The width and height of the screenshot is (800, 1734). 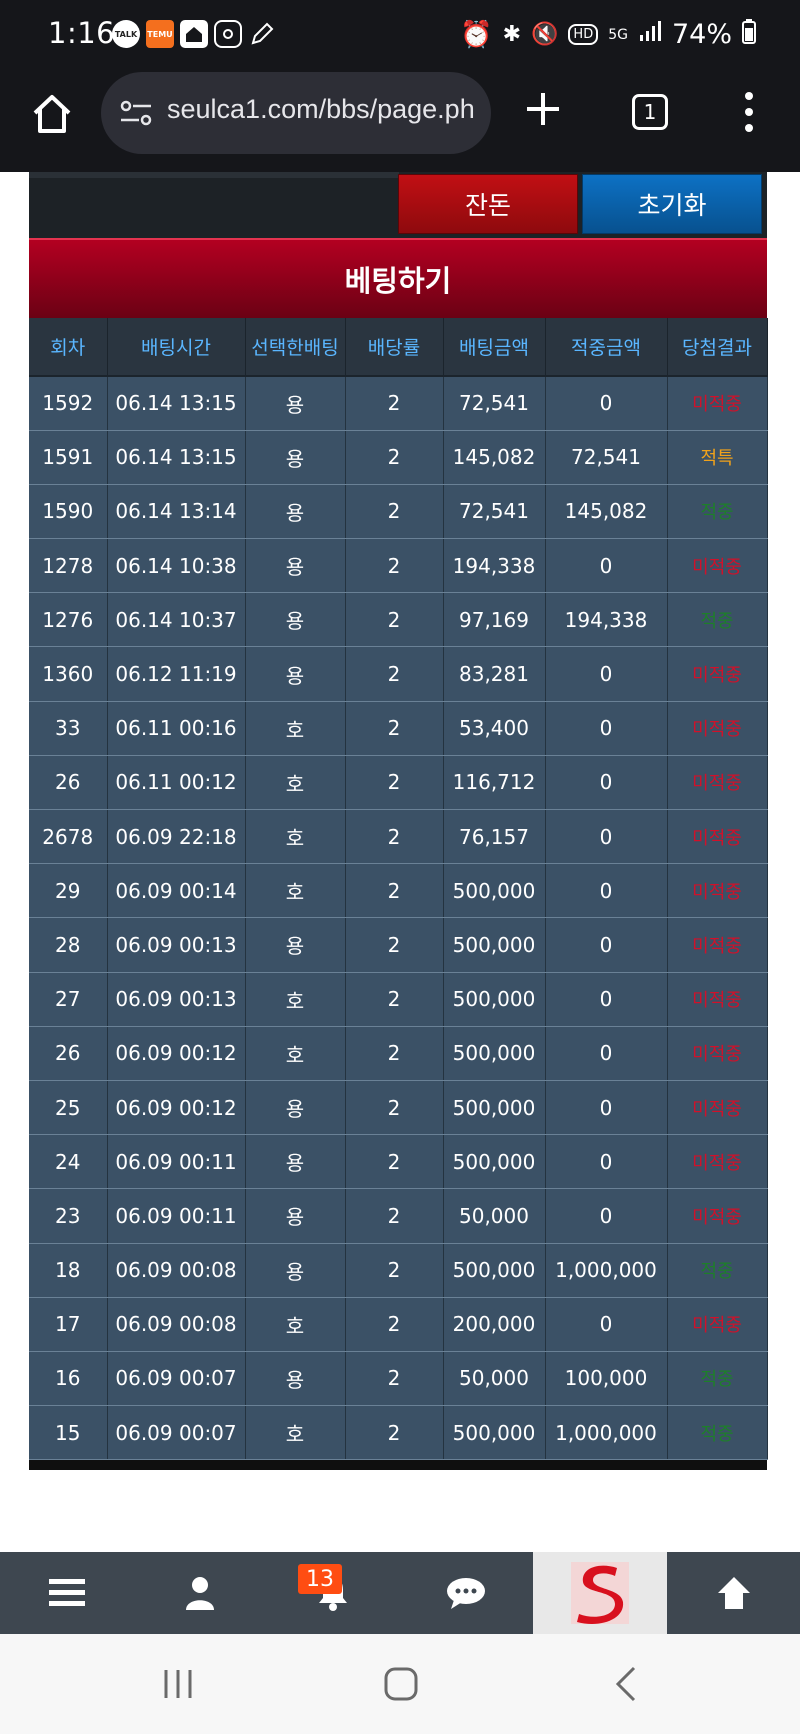 I want to click on site-logo, so click(x=600, y=1593).